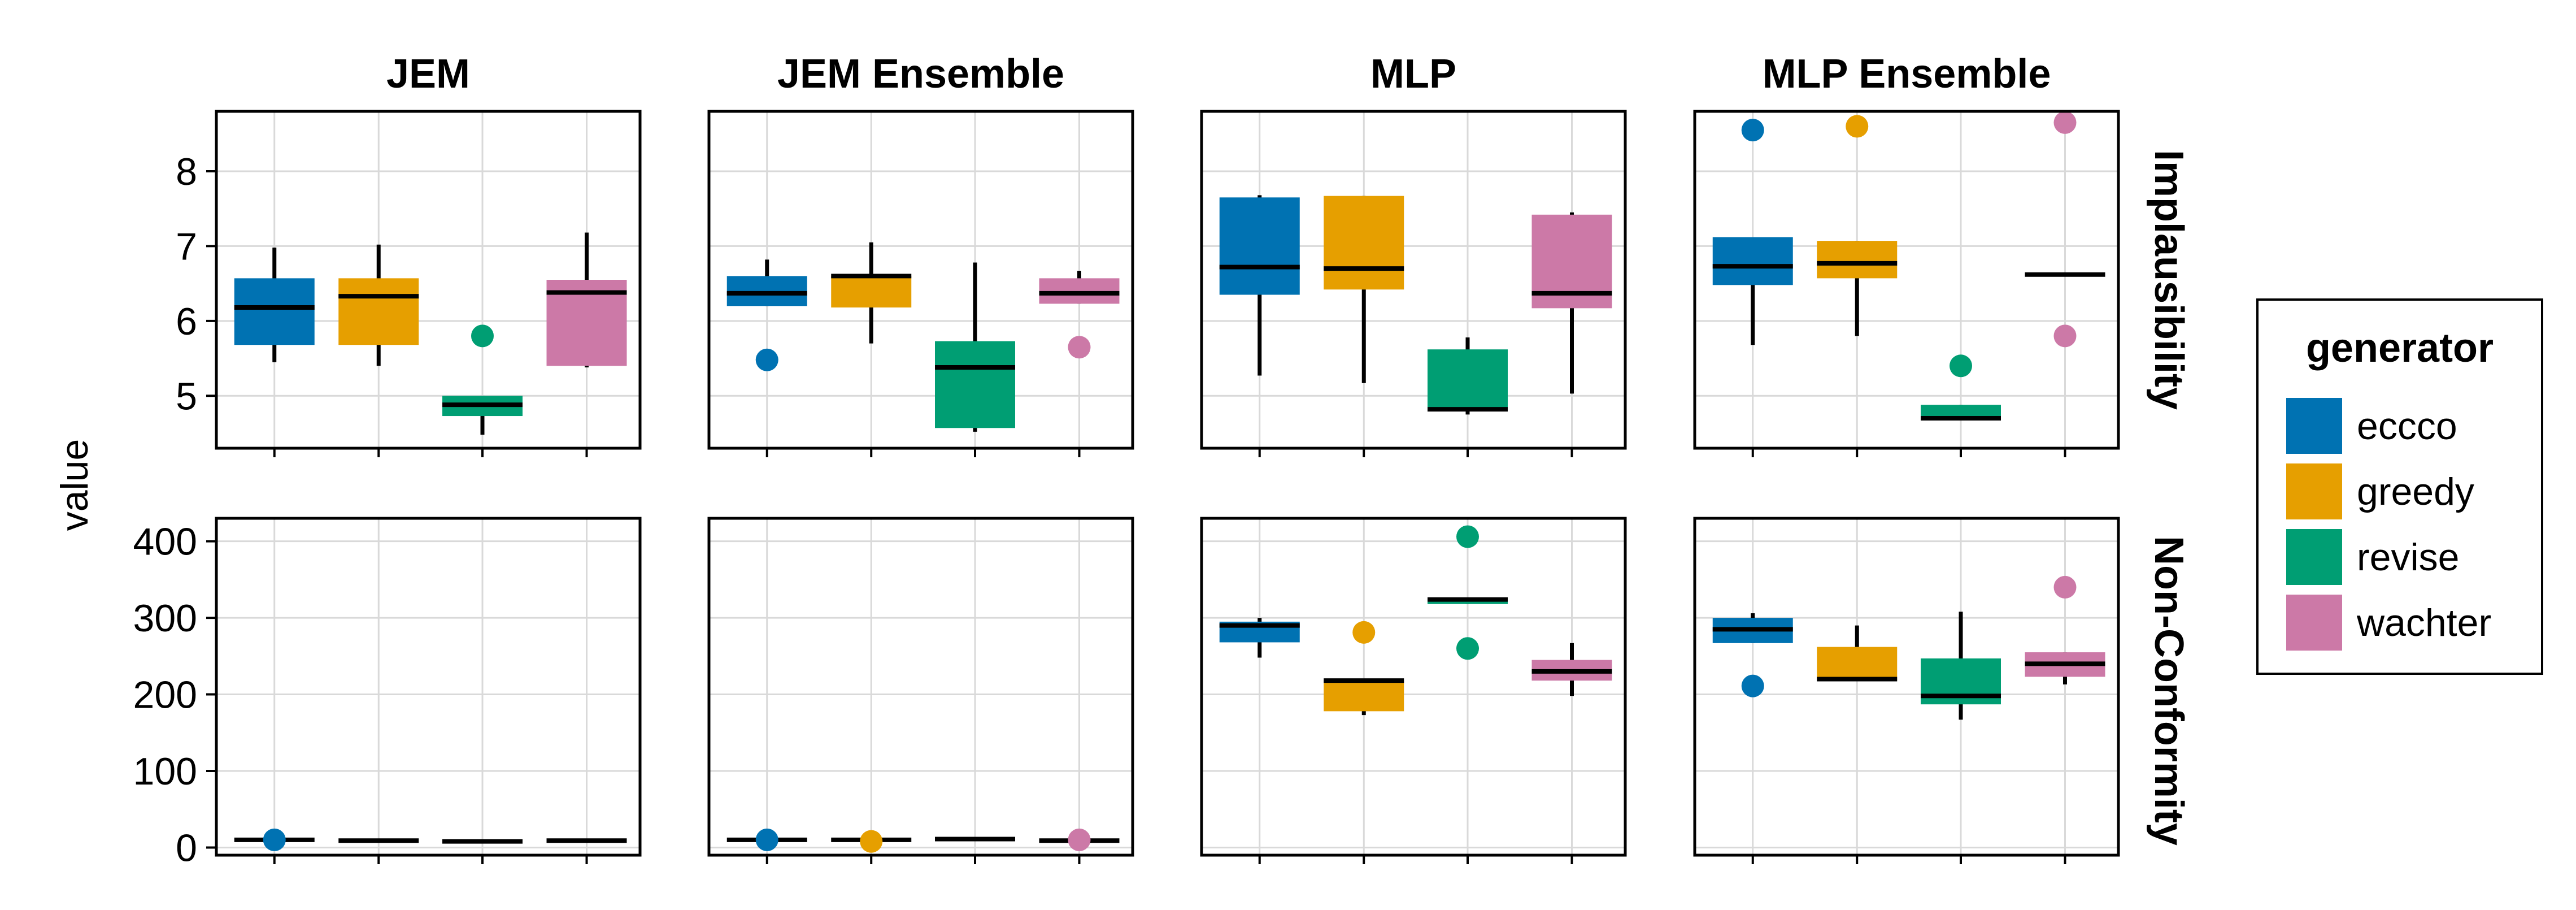 The height and width of the screenshot is (910, 2576). What do you see at coordinates (165, 695) in the screenshot?
I see `y-tick-label: 200` at bounding box center [165, 695].